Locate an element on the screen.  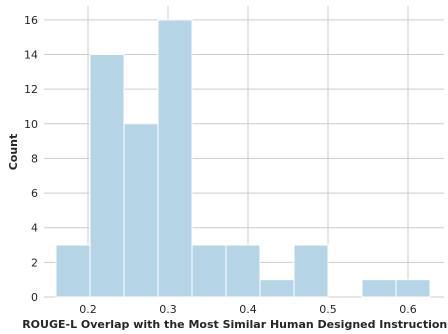
y-tick-label: 8 is located at coordinates (34, 158).